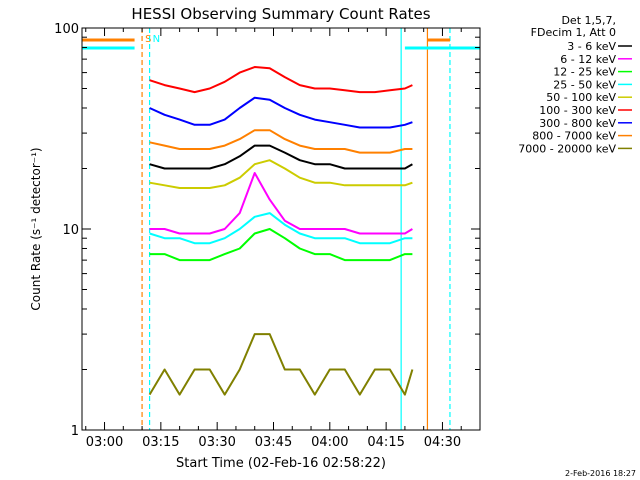 The height and width of the screenshot is (480, 640). What do you see at coordinates (600, 473) in the screenshot?
I see `date-stamp: 2-Feb-2016 18:27` at bounding box center [600, 473].